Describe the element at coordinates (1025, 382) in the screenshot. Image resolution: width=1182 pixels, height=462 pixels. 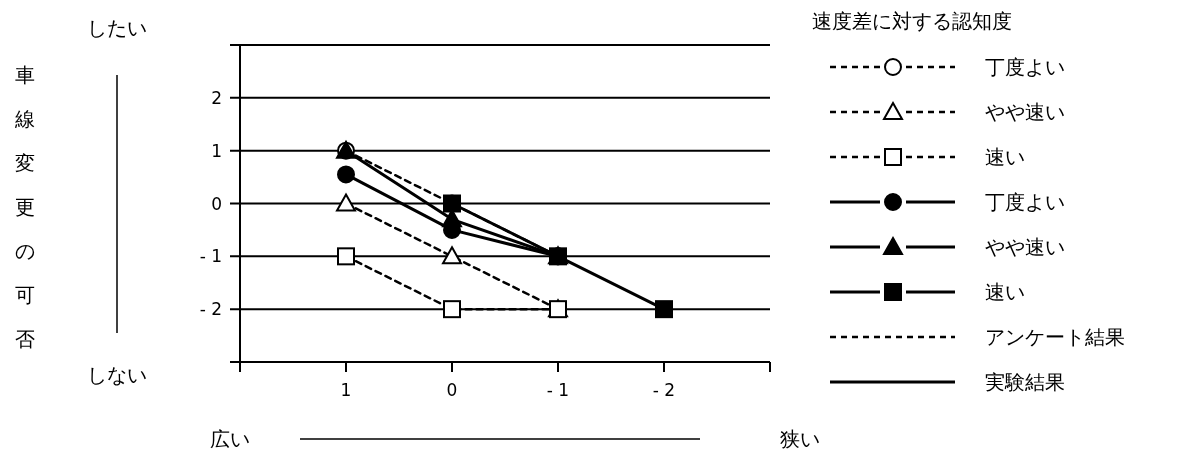
I see `legend-label: 実験結果` at that location.